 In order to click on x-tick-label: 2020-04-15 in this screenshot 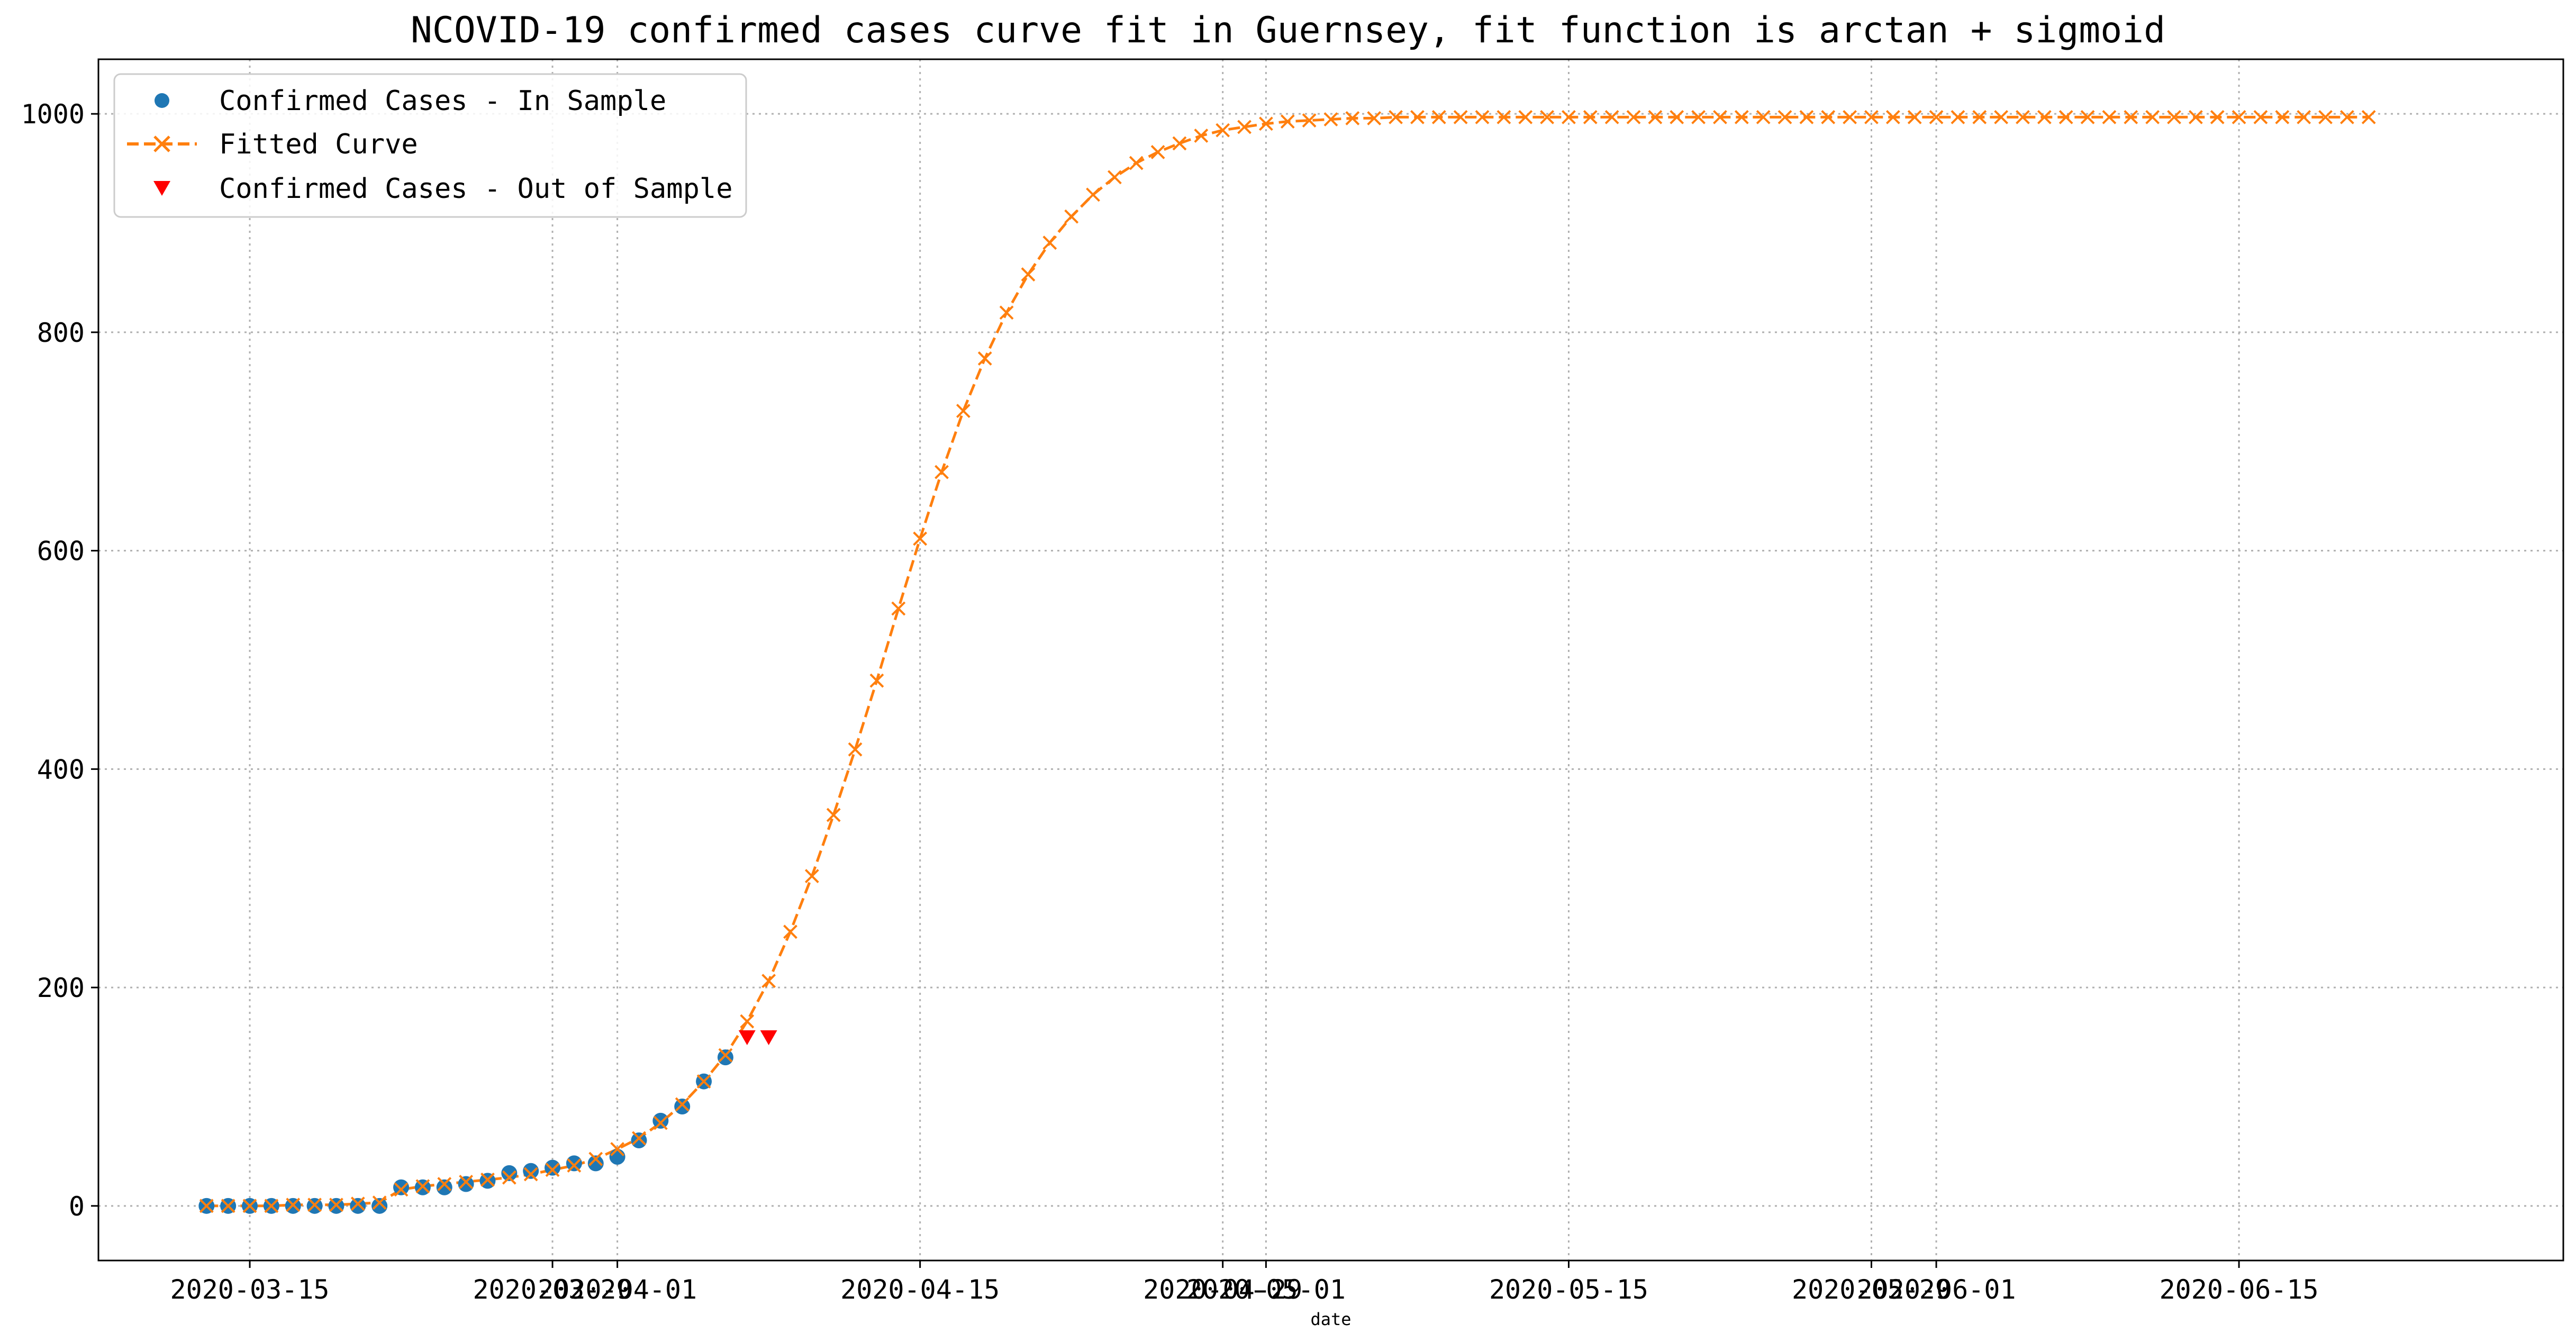, I will do `click(920, 1290)`.